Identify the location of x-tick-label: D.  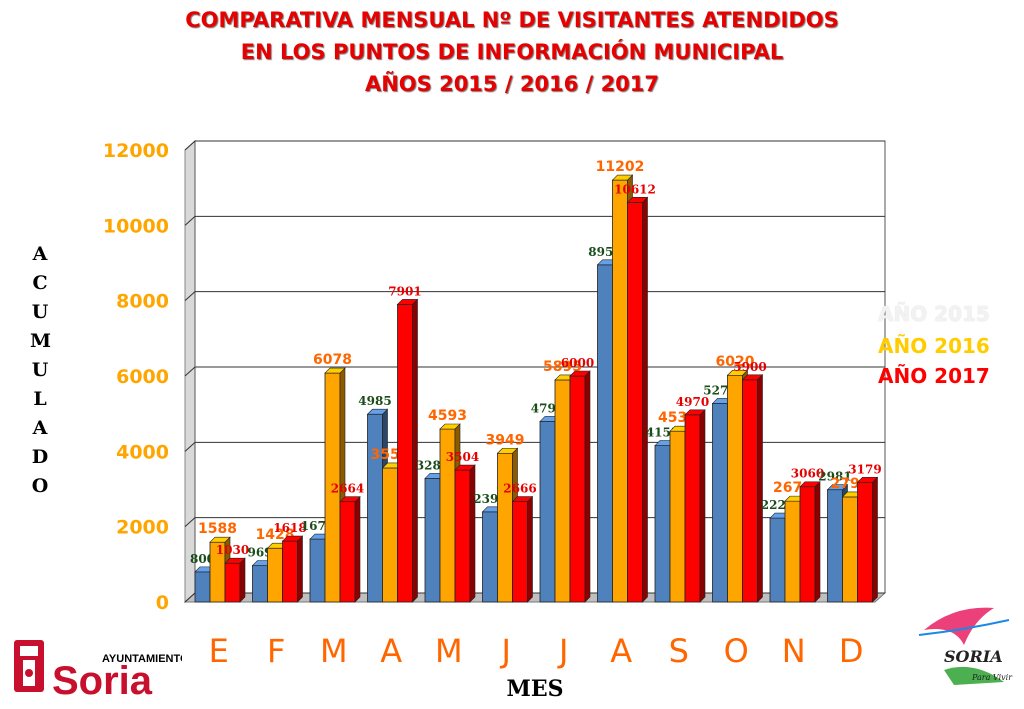
(851, 651).